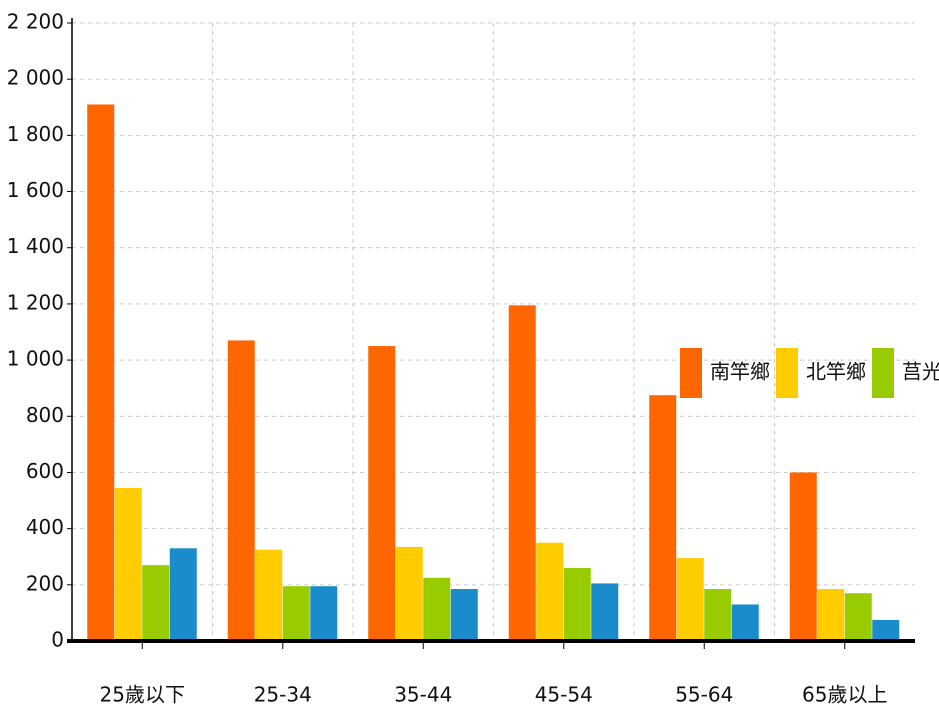  Describe the element at coordinates (704, 695) in the screenshot. I see `x-tick-label: 55-64` at that location.